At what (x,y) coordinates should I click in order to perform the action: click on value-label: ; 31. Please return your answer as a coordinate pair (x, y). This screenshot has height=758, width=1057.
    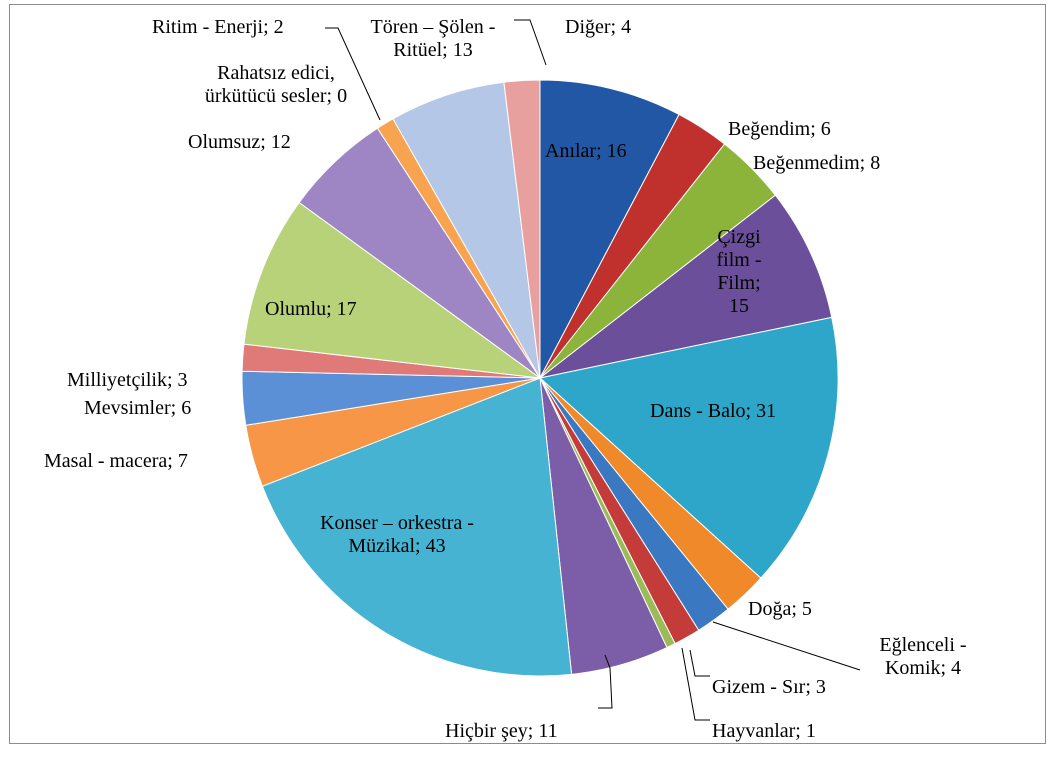
    Looking at the image, I should click on (761, 411).